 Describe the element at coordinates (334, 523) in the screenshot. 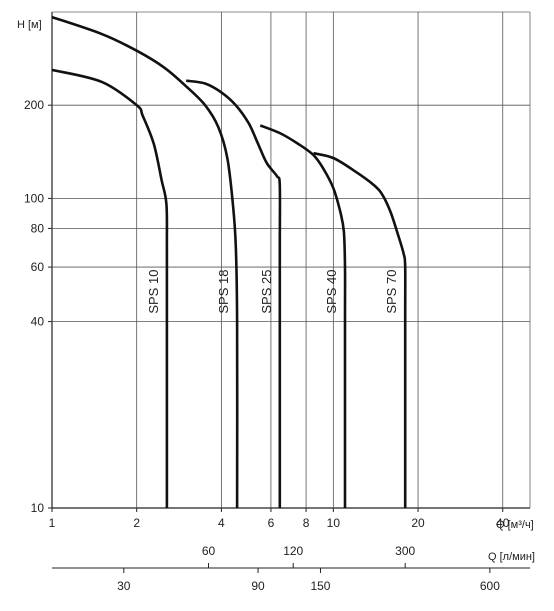

I see `x-tick-label-10: 10` at that location.